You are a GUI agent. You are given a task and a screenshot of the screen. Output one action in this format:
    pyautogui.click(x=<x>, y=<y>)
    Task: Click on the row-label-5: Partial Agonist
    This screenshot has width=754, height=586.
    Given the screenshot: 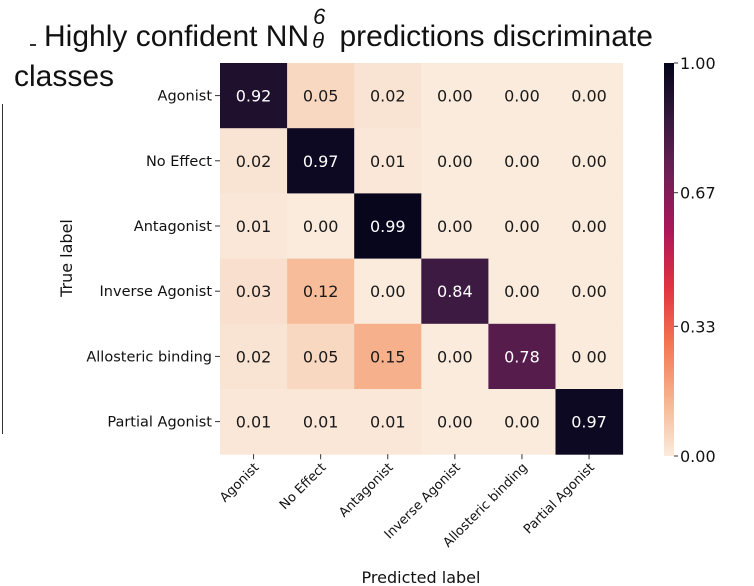 What is the action you would take?
    pyautogui.click(x=159, y=423)
    